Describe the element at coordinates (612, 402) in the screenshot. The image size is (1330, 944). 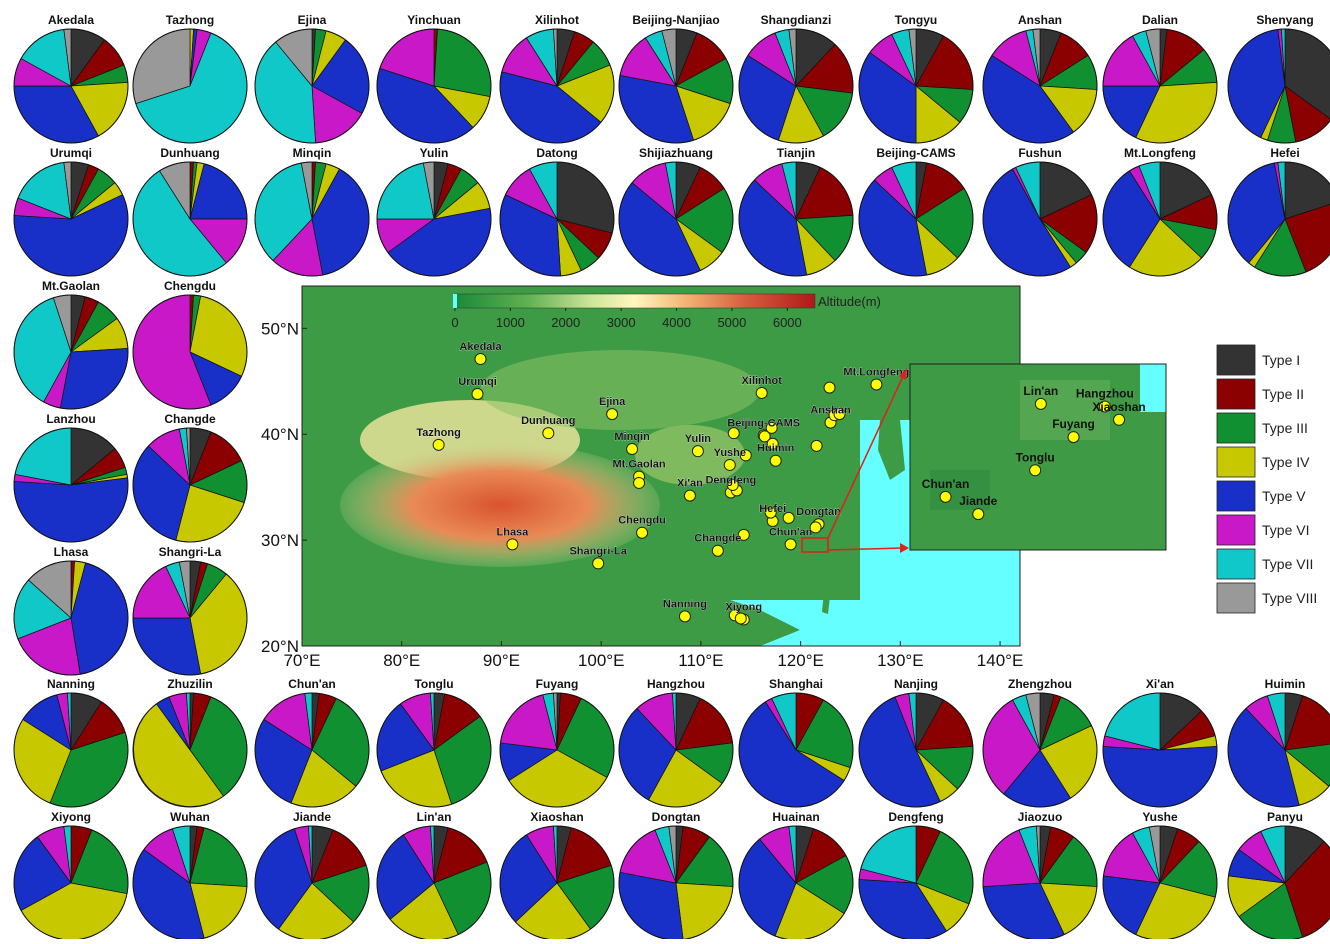
I see `site-label: Ejina` at that location.